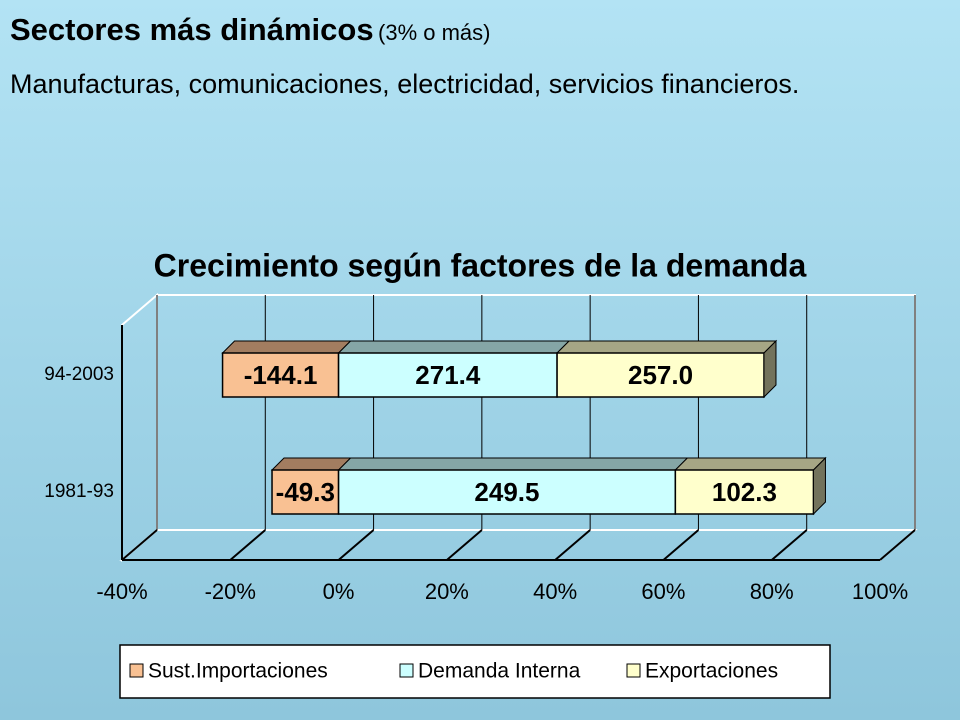 The height and width of the screenshot is (720, 960). Describe the element at coordinates (230, 591) in the screenshot. I see `x-tick-label: -20%` at that location.